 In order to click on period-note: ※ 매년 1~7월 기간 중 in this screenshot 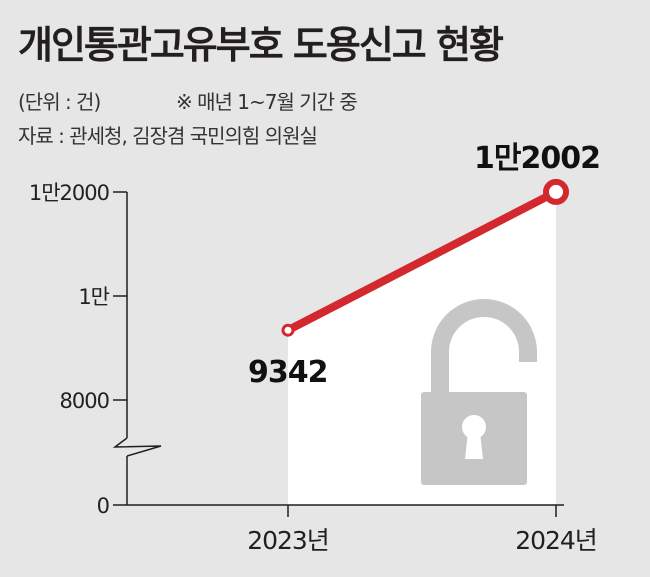, I will do `click(267, 102)`.